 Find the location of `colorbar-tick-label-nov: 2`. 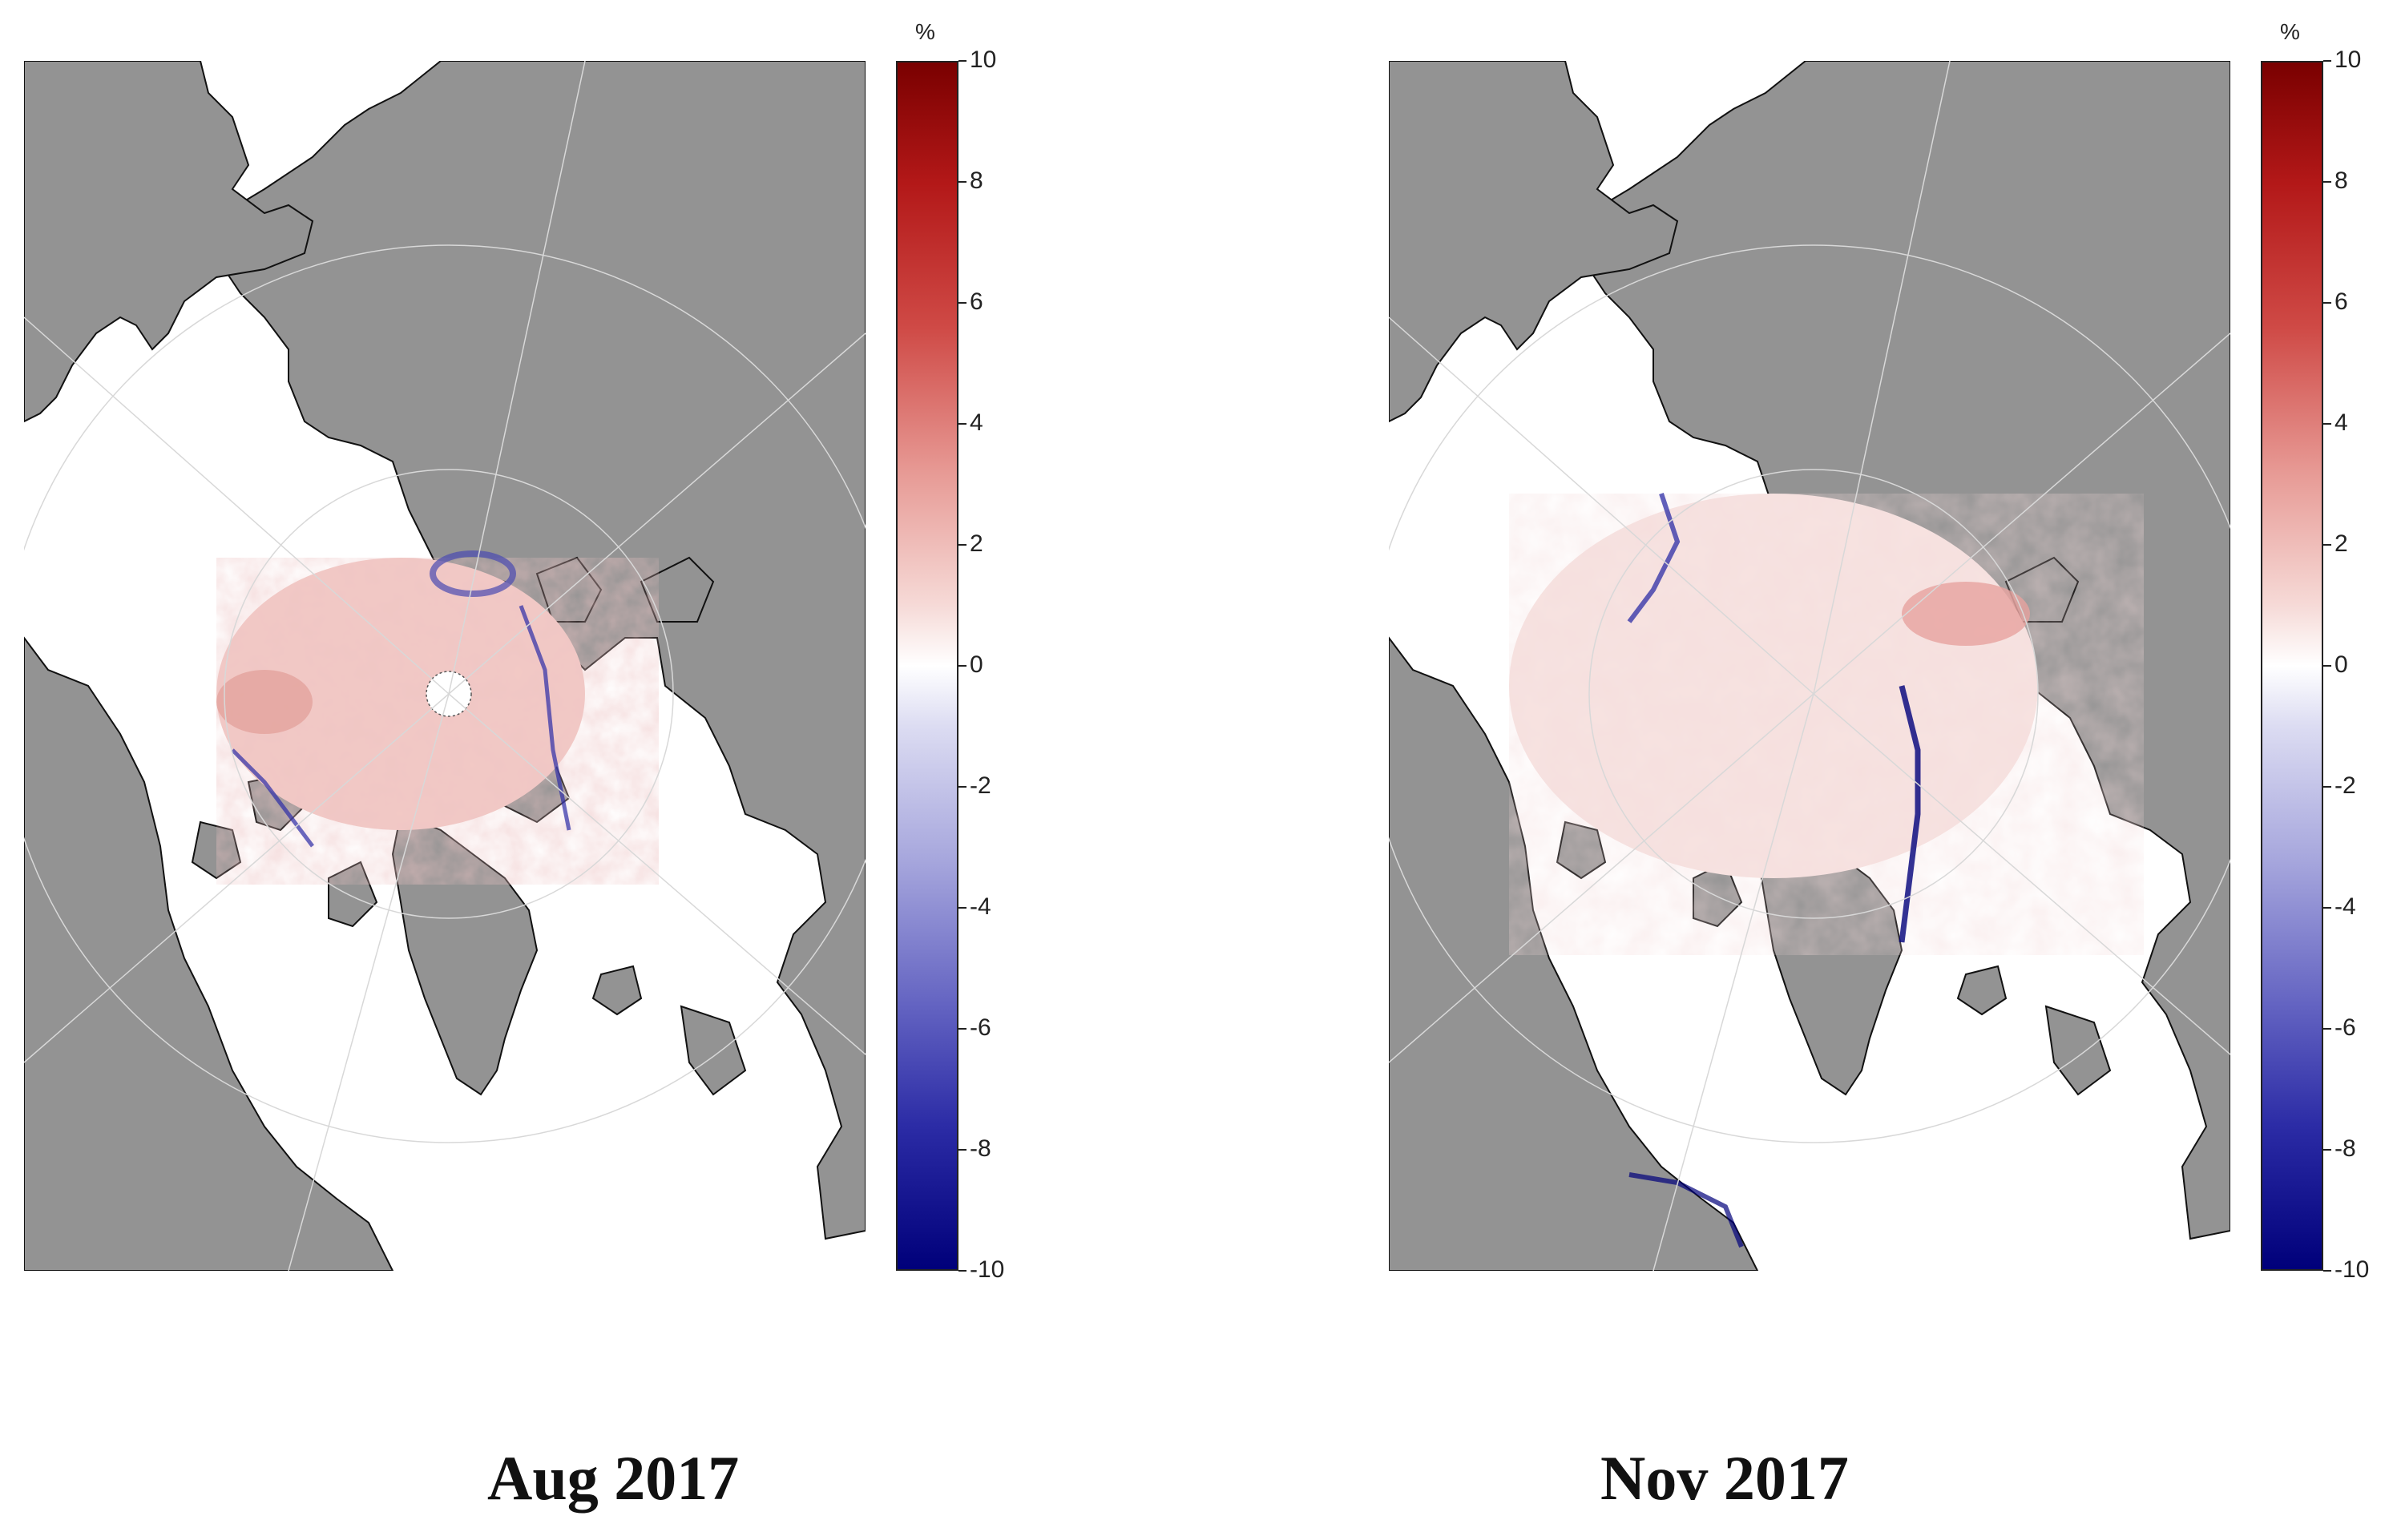

colorbar-tick-label-nov: 2 is located at coordinates (2341, 544).